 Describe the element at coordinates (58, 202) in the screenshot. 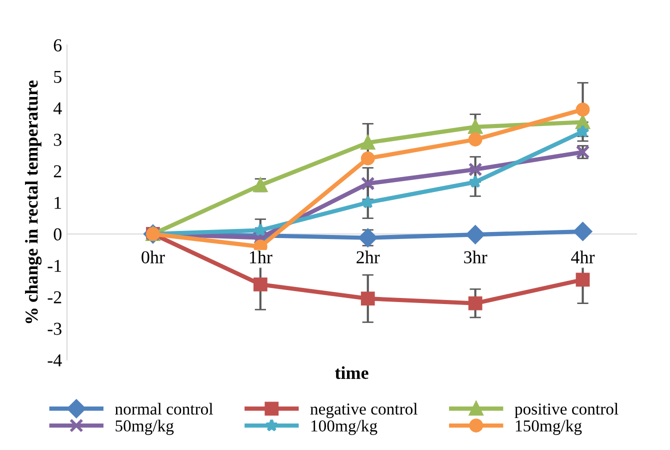

I see `y-tick-label: 1` at that location.